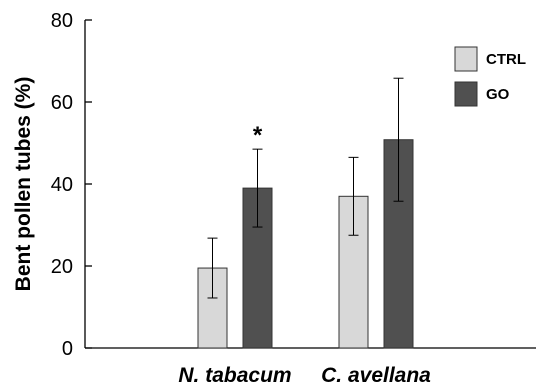  What do you see at coordinates (304, 373) in the screenshot?
I see `x-category-labels: N. tabacum C. avellana` at bounding box center [304, 373].